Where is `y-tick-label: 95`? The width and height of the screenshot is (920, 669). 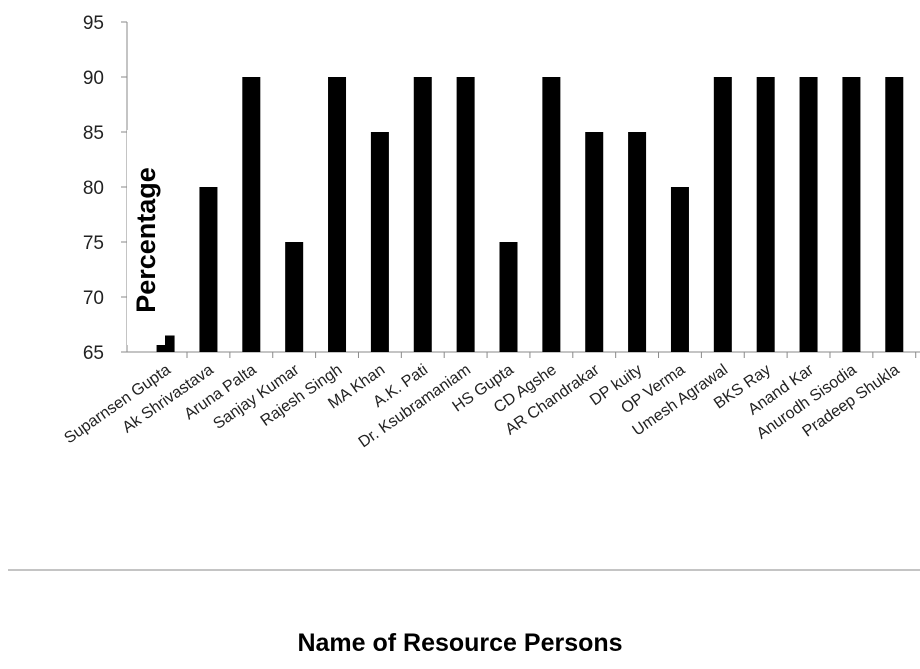 y-tick-label: 95 is located at coordinates (93, 23).